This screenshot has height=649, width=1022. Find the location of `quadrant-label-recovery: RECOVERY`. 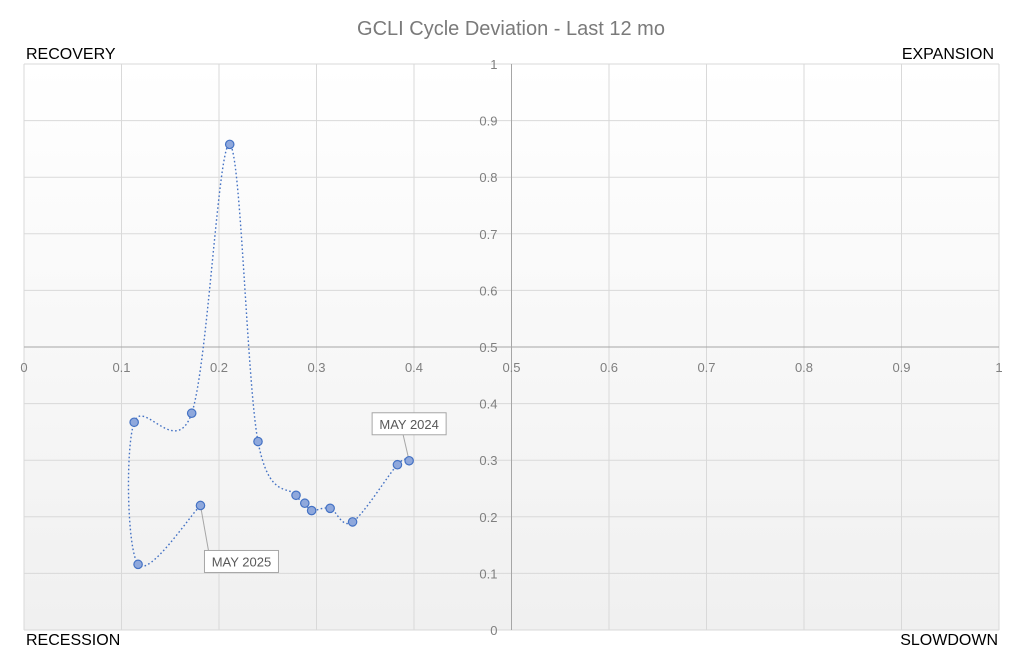

quadrant-label-recovery: RECOVERY is located at coordinates (71, 54).